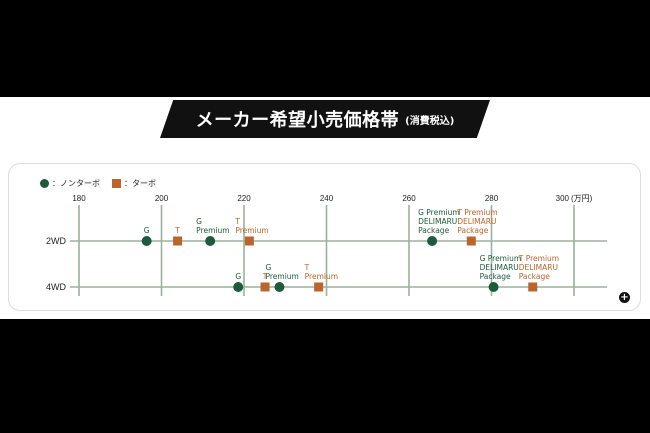 The width and height of the screenshot is (650, 433). Describe the element at coordinates (624, 297) in the screenshot. I see `expand-plus-button: +` at that location.